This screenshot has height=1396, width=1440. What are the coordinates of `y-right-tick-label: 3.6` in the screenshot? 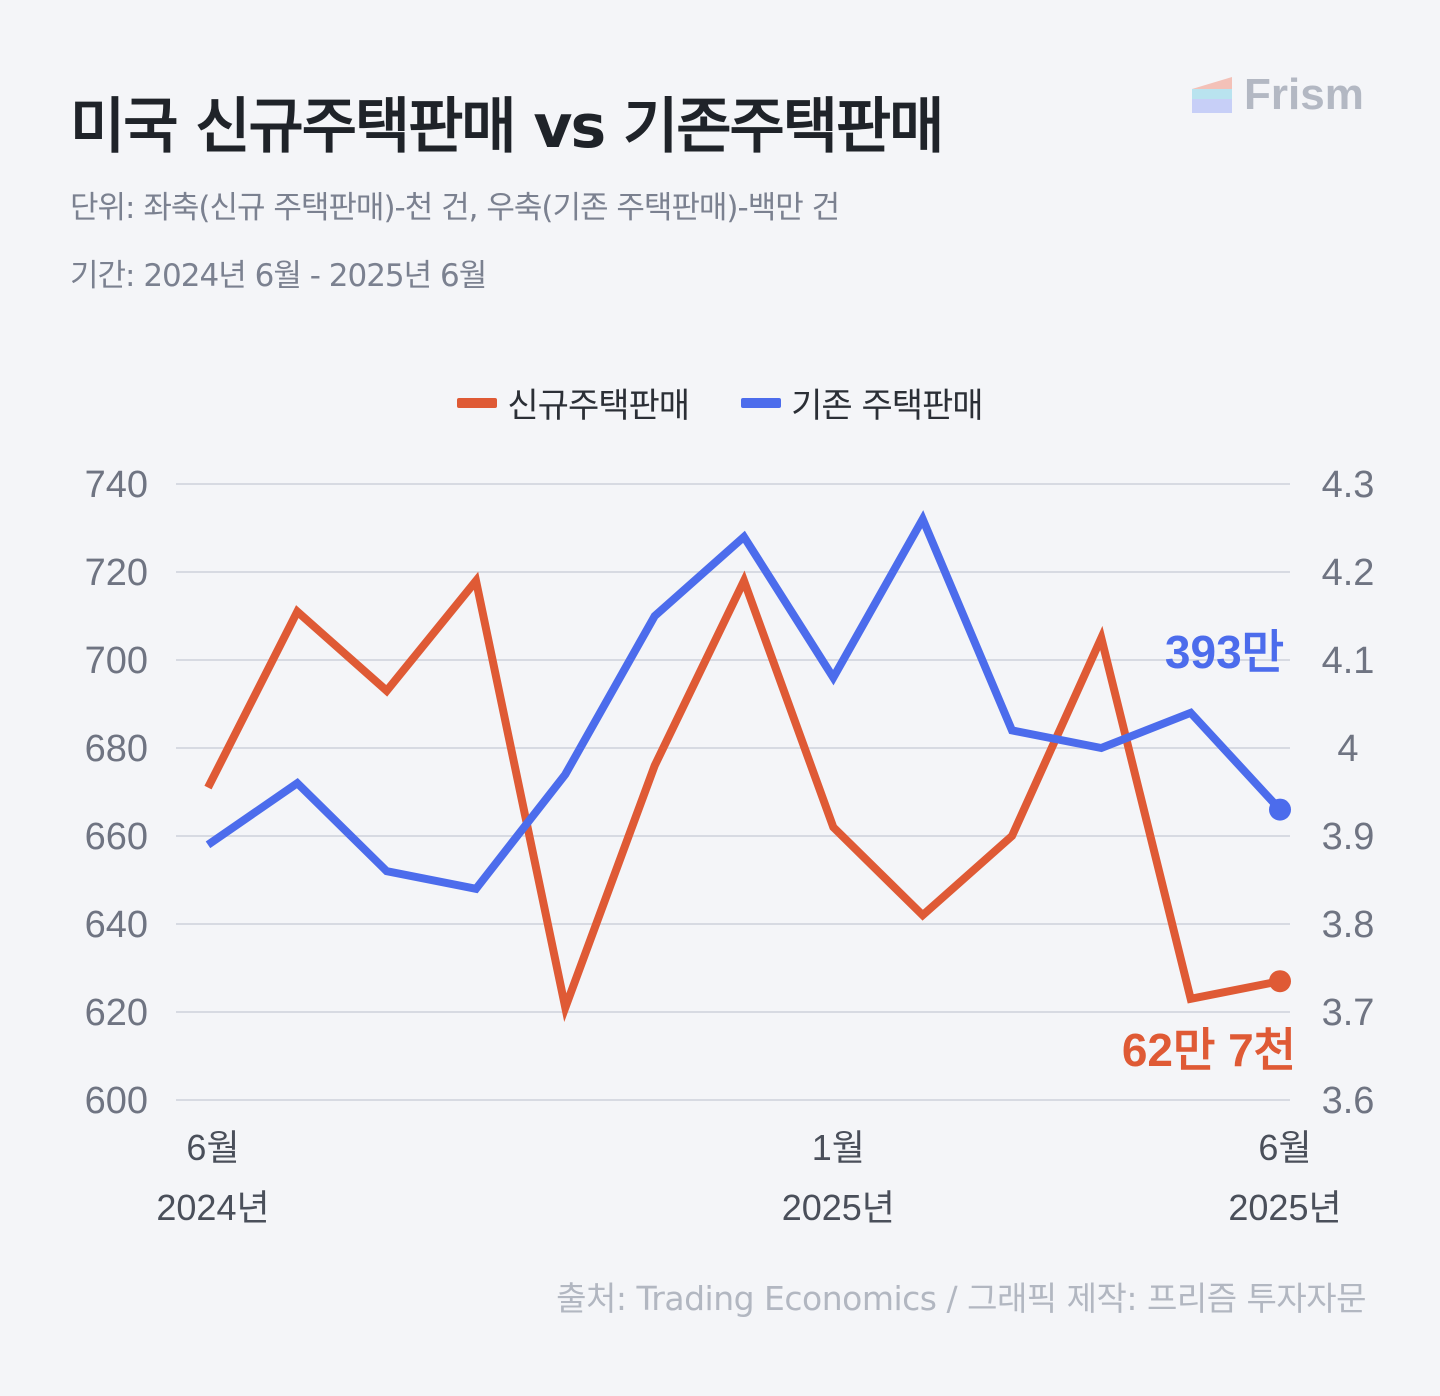 It's located at (1348, 1101).